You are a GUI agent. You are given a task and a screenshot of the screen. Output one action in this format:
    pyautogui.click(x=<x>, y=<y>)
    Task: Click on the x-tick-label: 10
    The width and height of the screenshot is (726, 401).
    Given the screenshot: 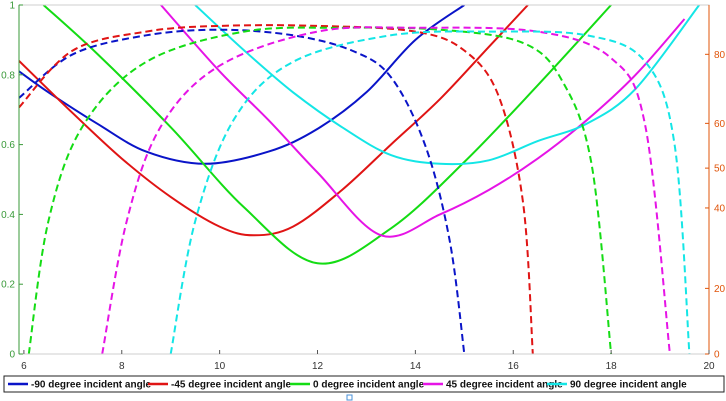 What is the action you would take?
    pyautogui.click(x=220, y=366)
    